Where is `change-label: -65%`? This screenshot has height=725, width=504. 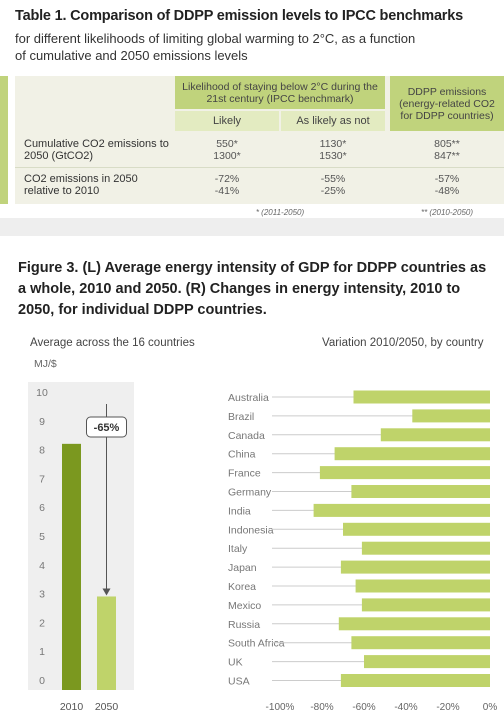
change-label: -65% is located at coordinates (107, 428).